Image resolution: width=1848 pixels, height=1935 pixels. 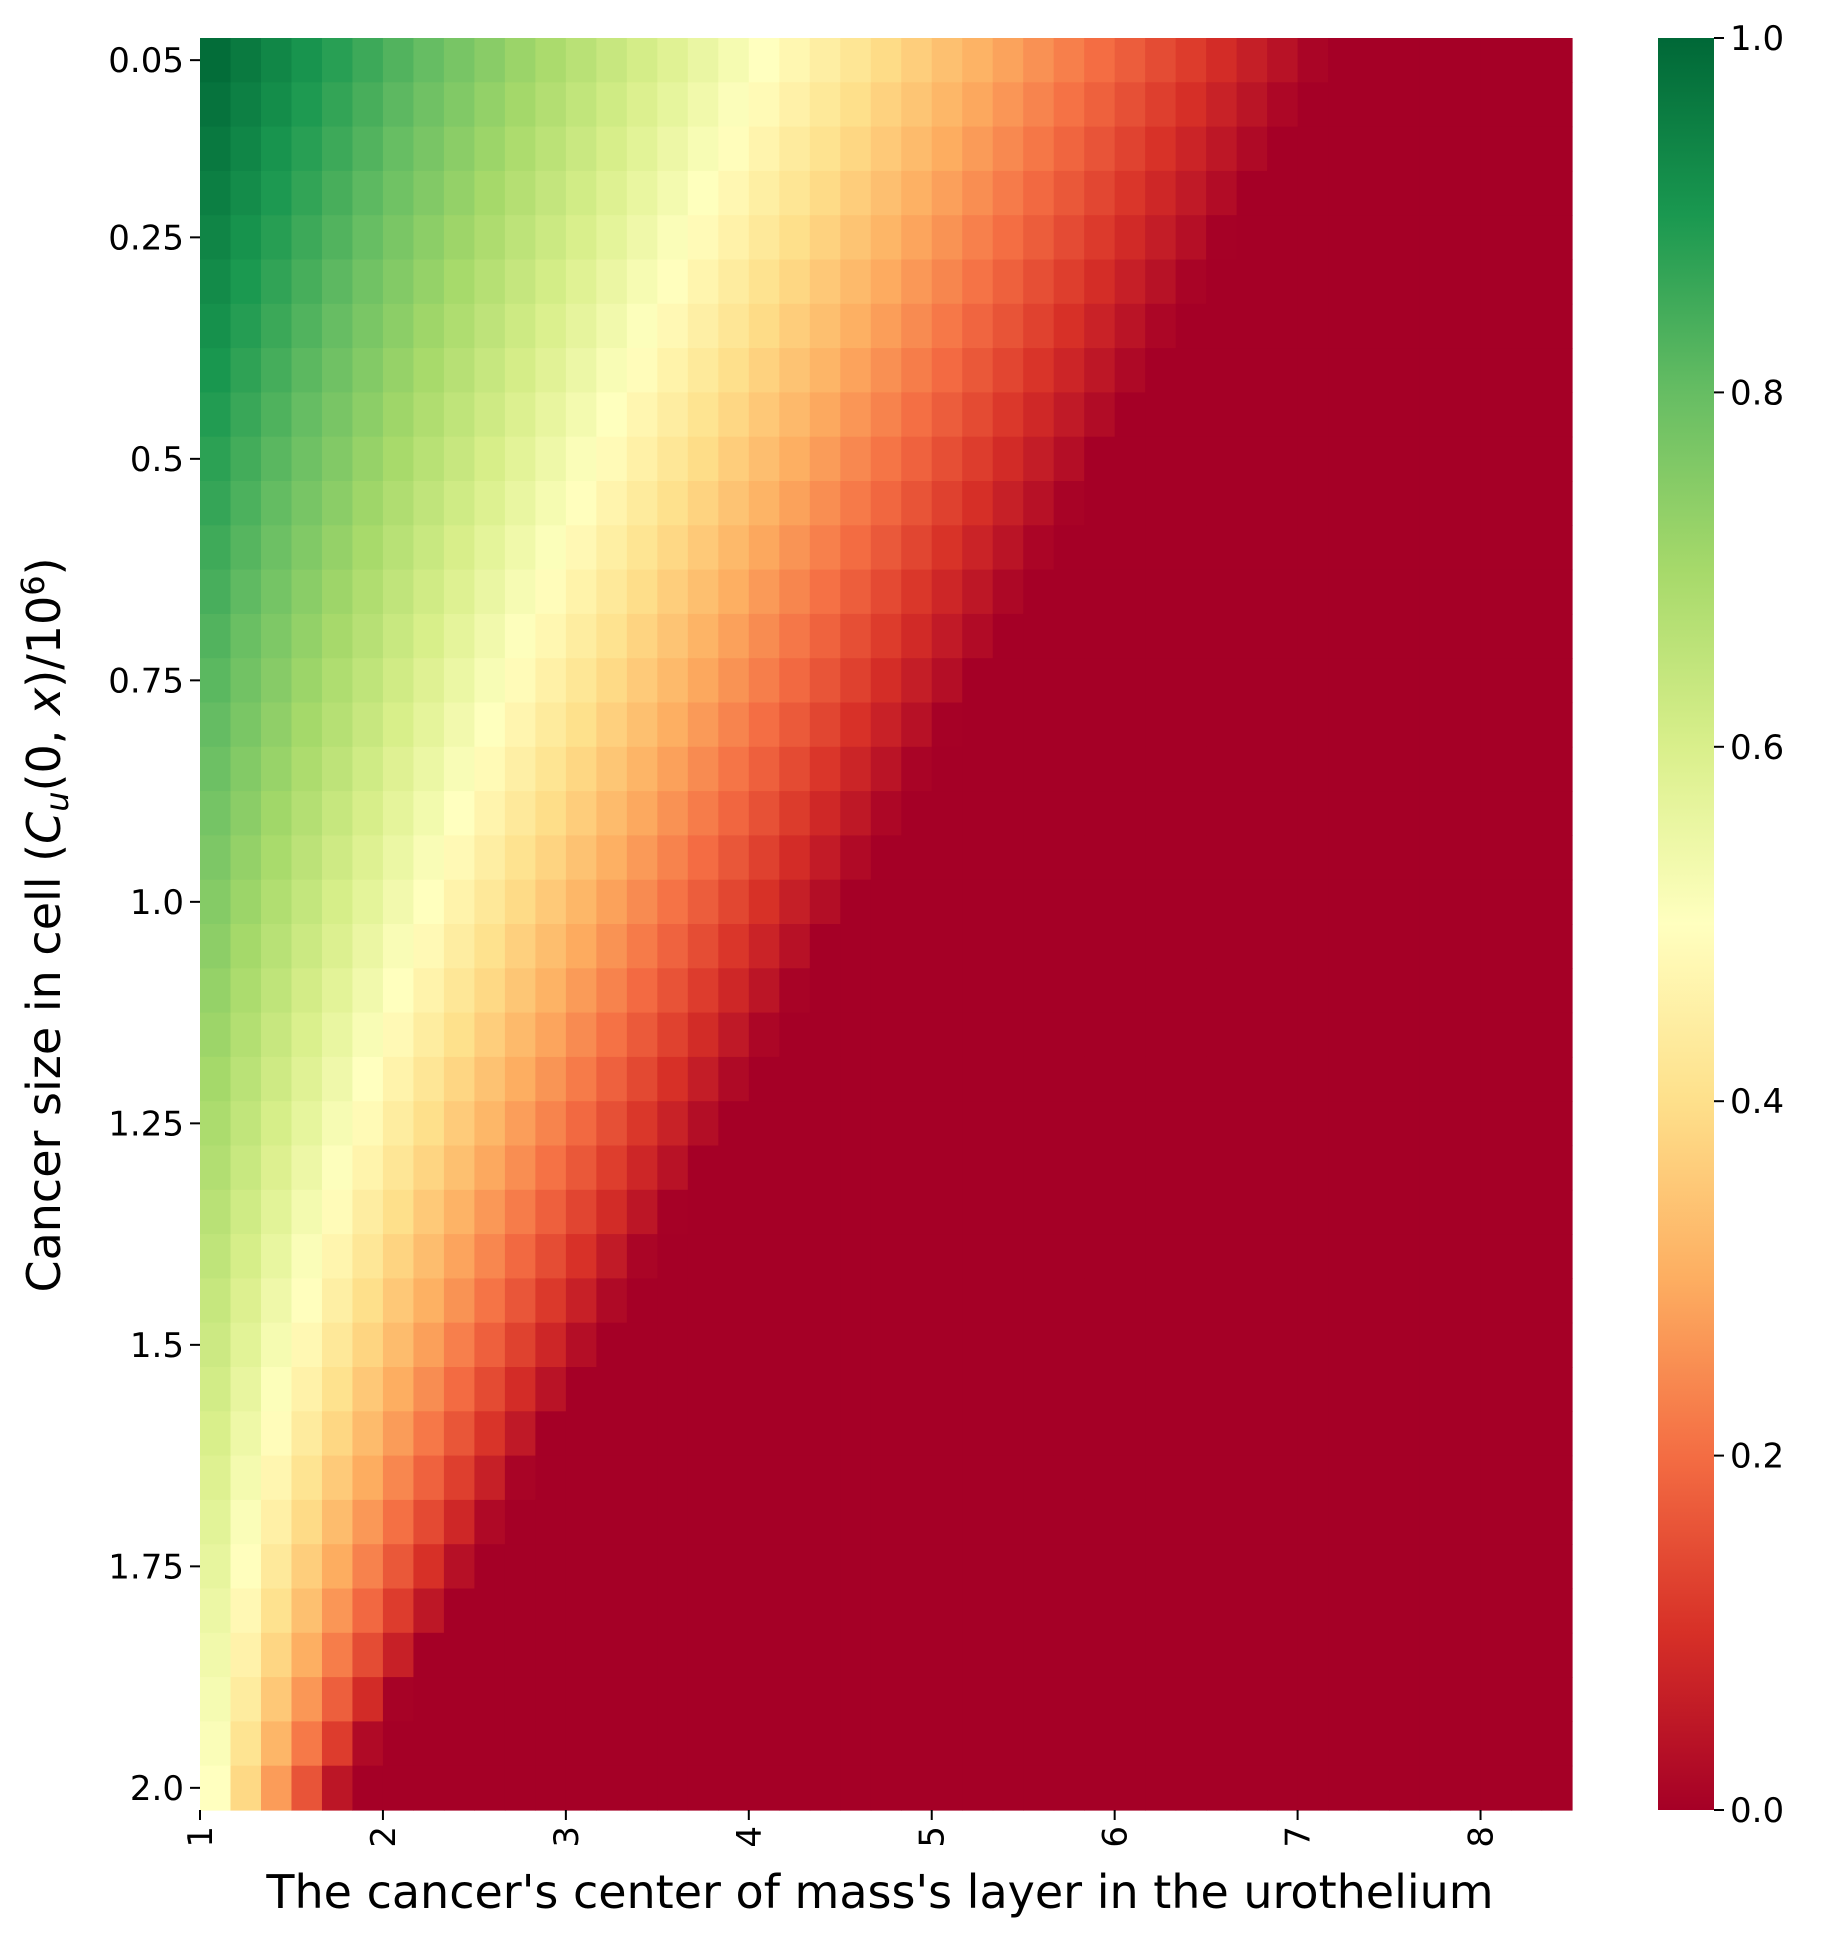 I want to click on y-axis-label: Cancer size in cell (Cu(0, x)/106), so click(x=45, y=924).